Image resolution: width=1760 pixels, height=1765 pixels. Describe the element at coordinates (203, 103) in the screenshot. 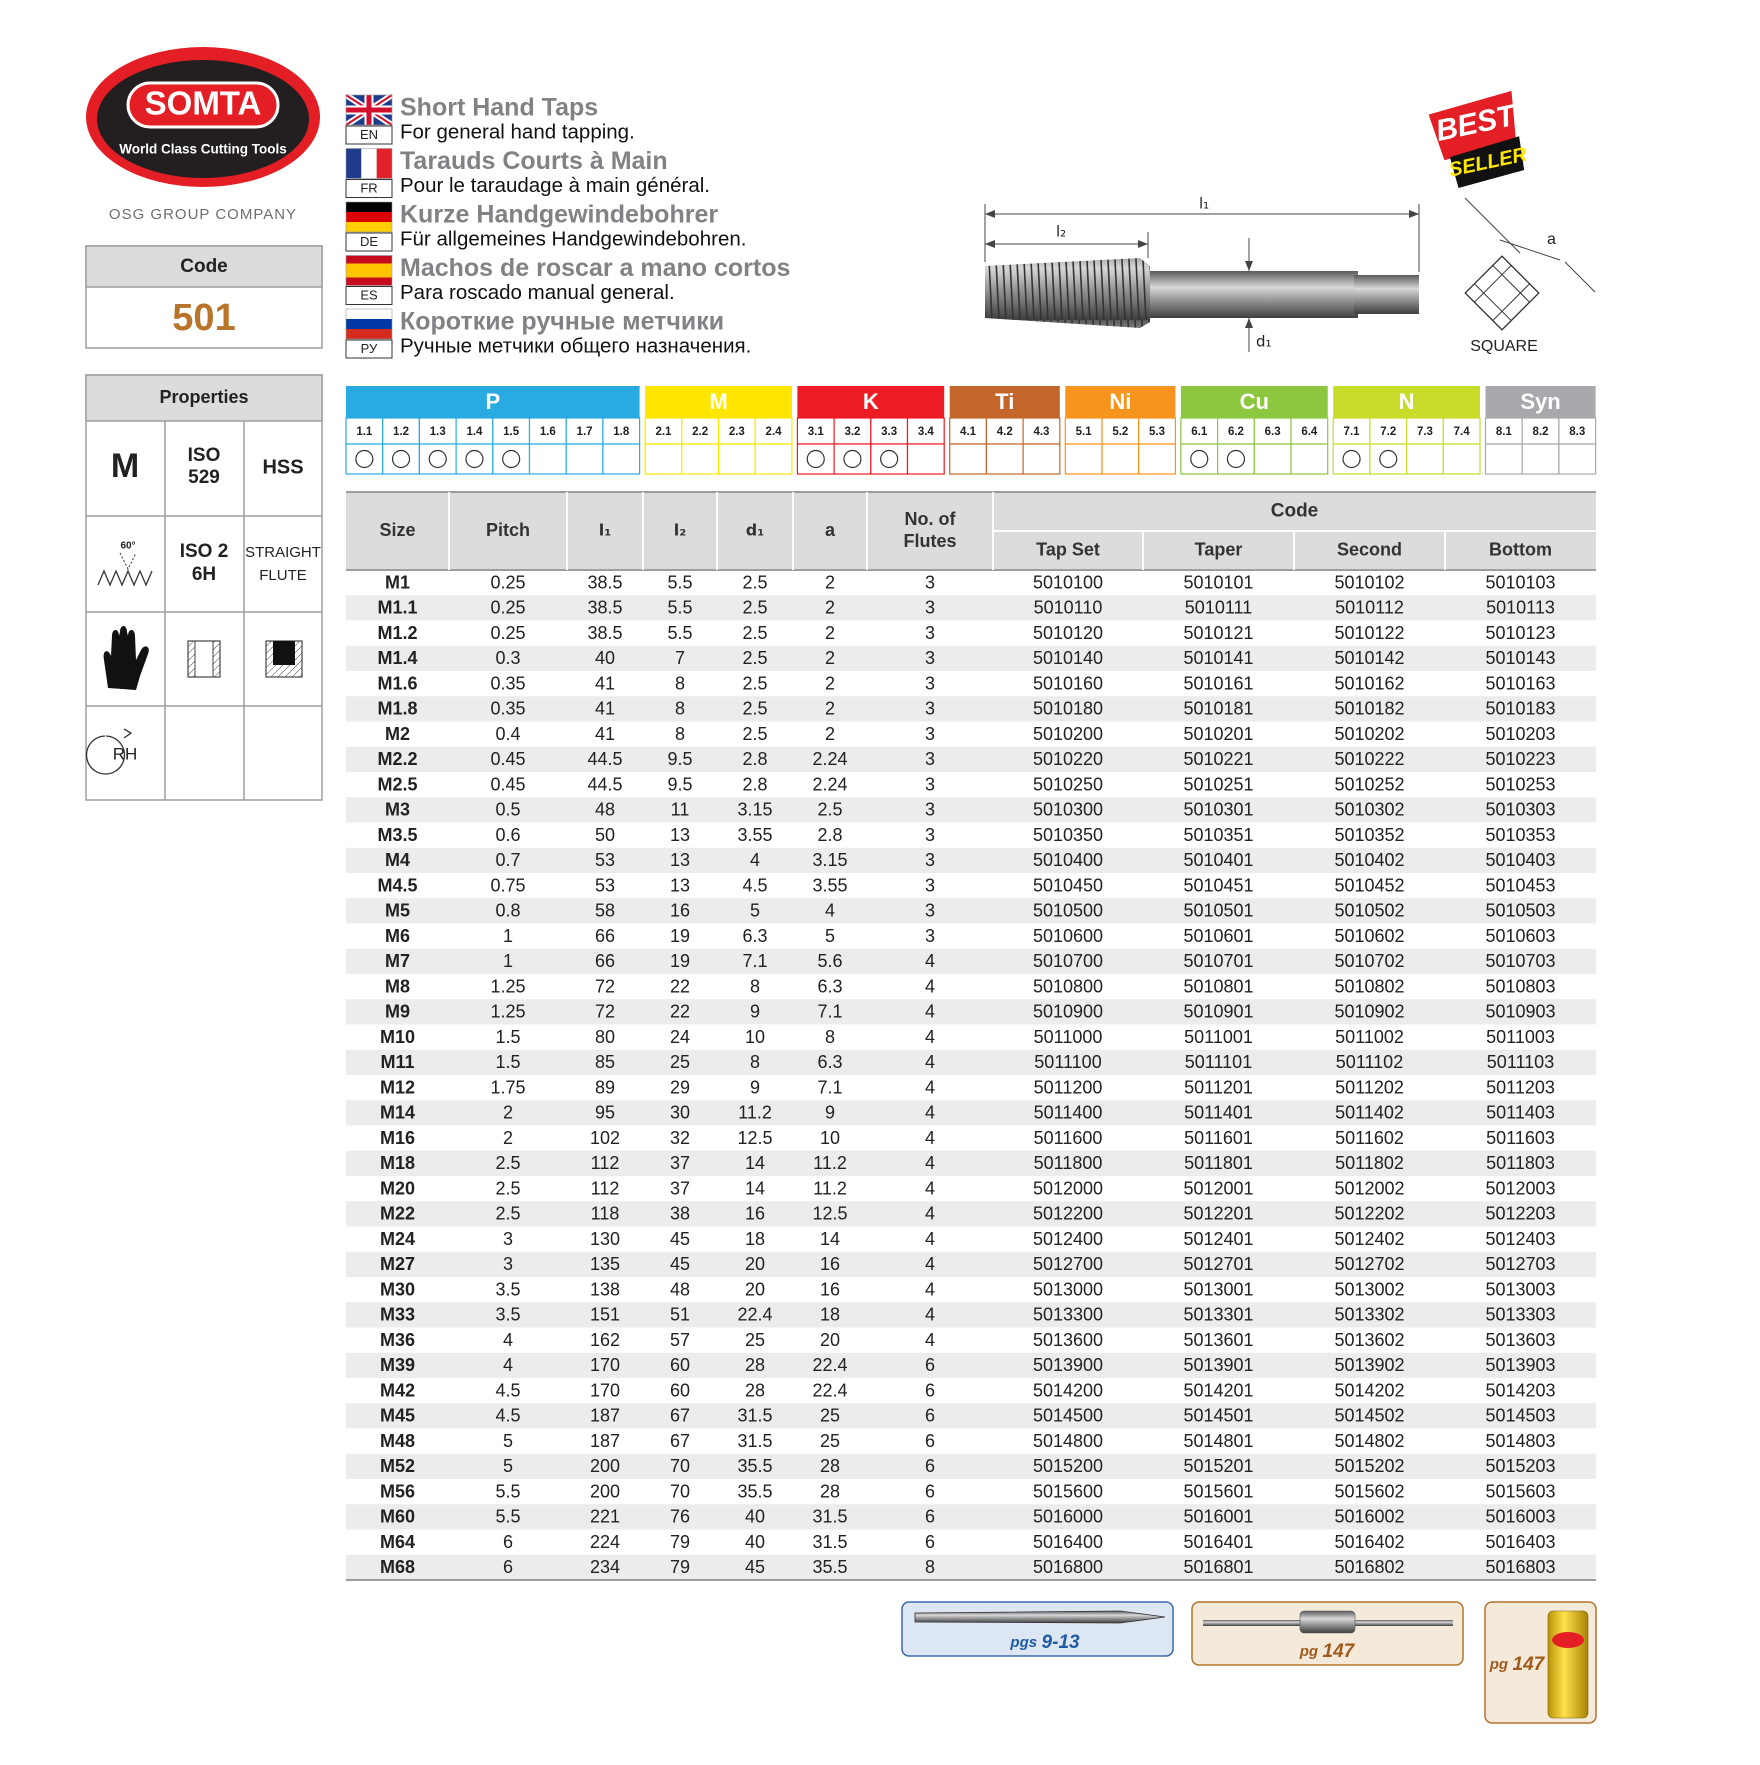

I see `logo-brand: SOMTA` at that location.